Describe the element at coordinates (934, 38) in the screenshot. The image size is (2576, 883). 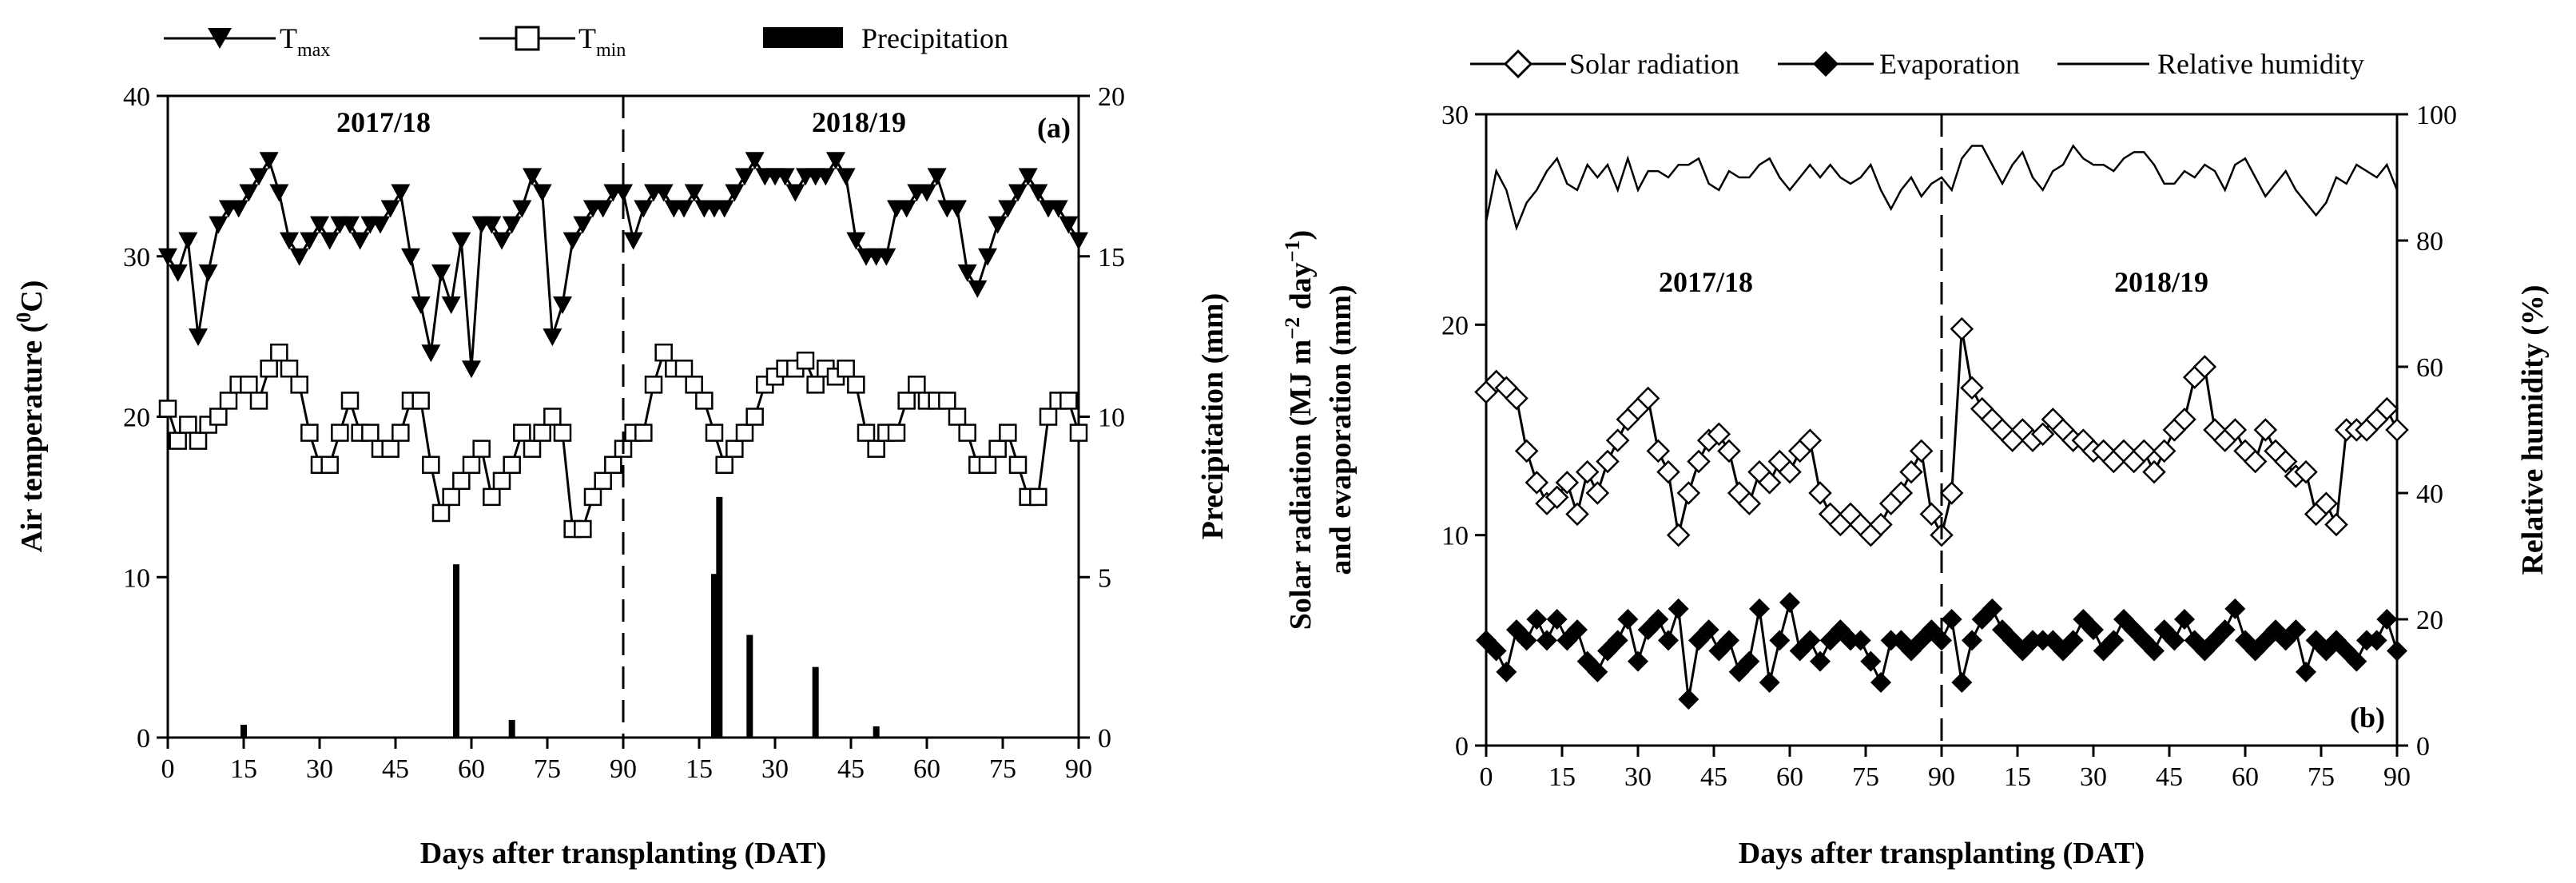
I see `legend-precip-label: Precipitation` at that location.